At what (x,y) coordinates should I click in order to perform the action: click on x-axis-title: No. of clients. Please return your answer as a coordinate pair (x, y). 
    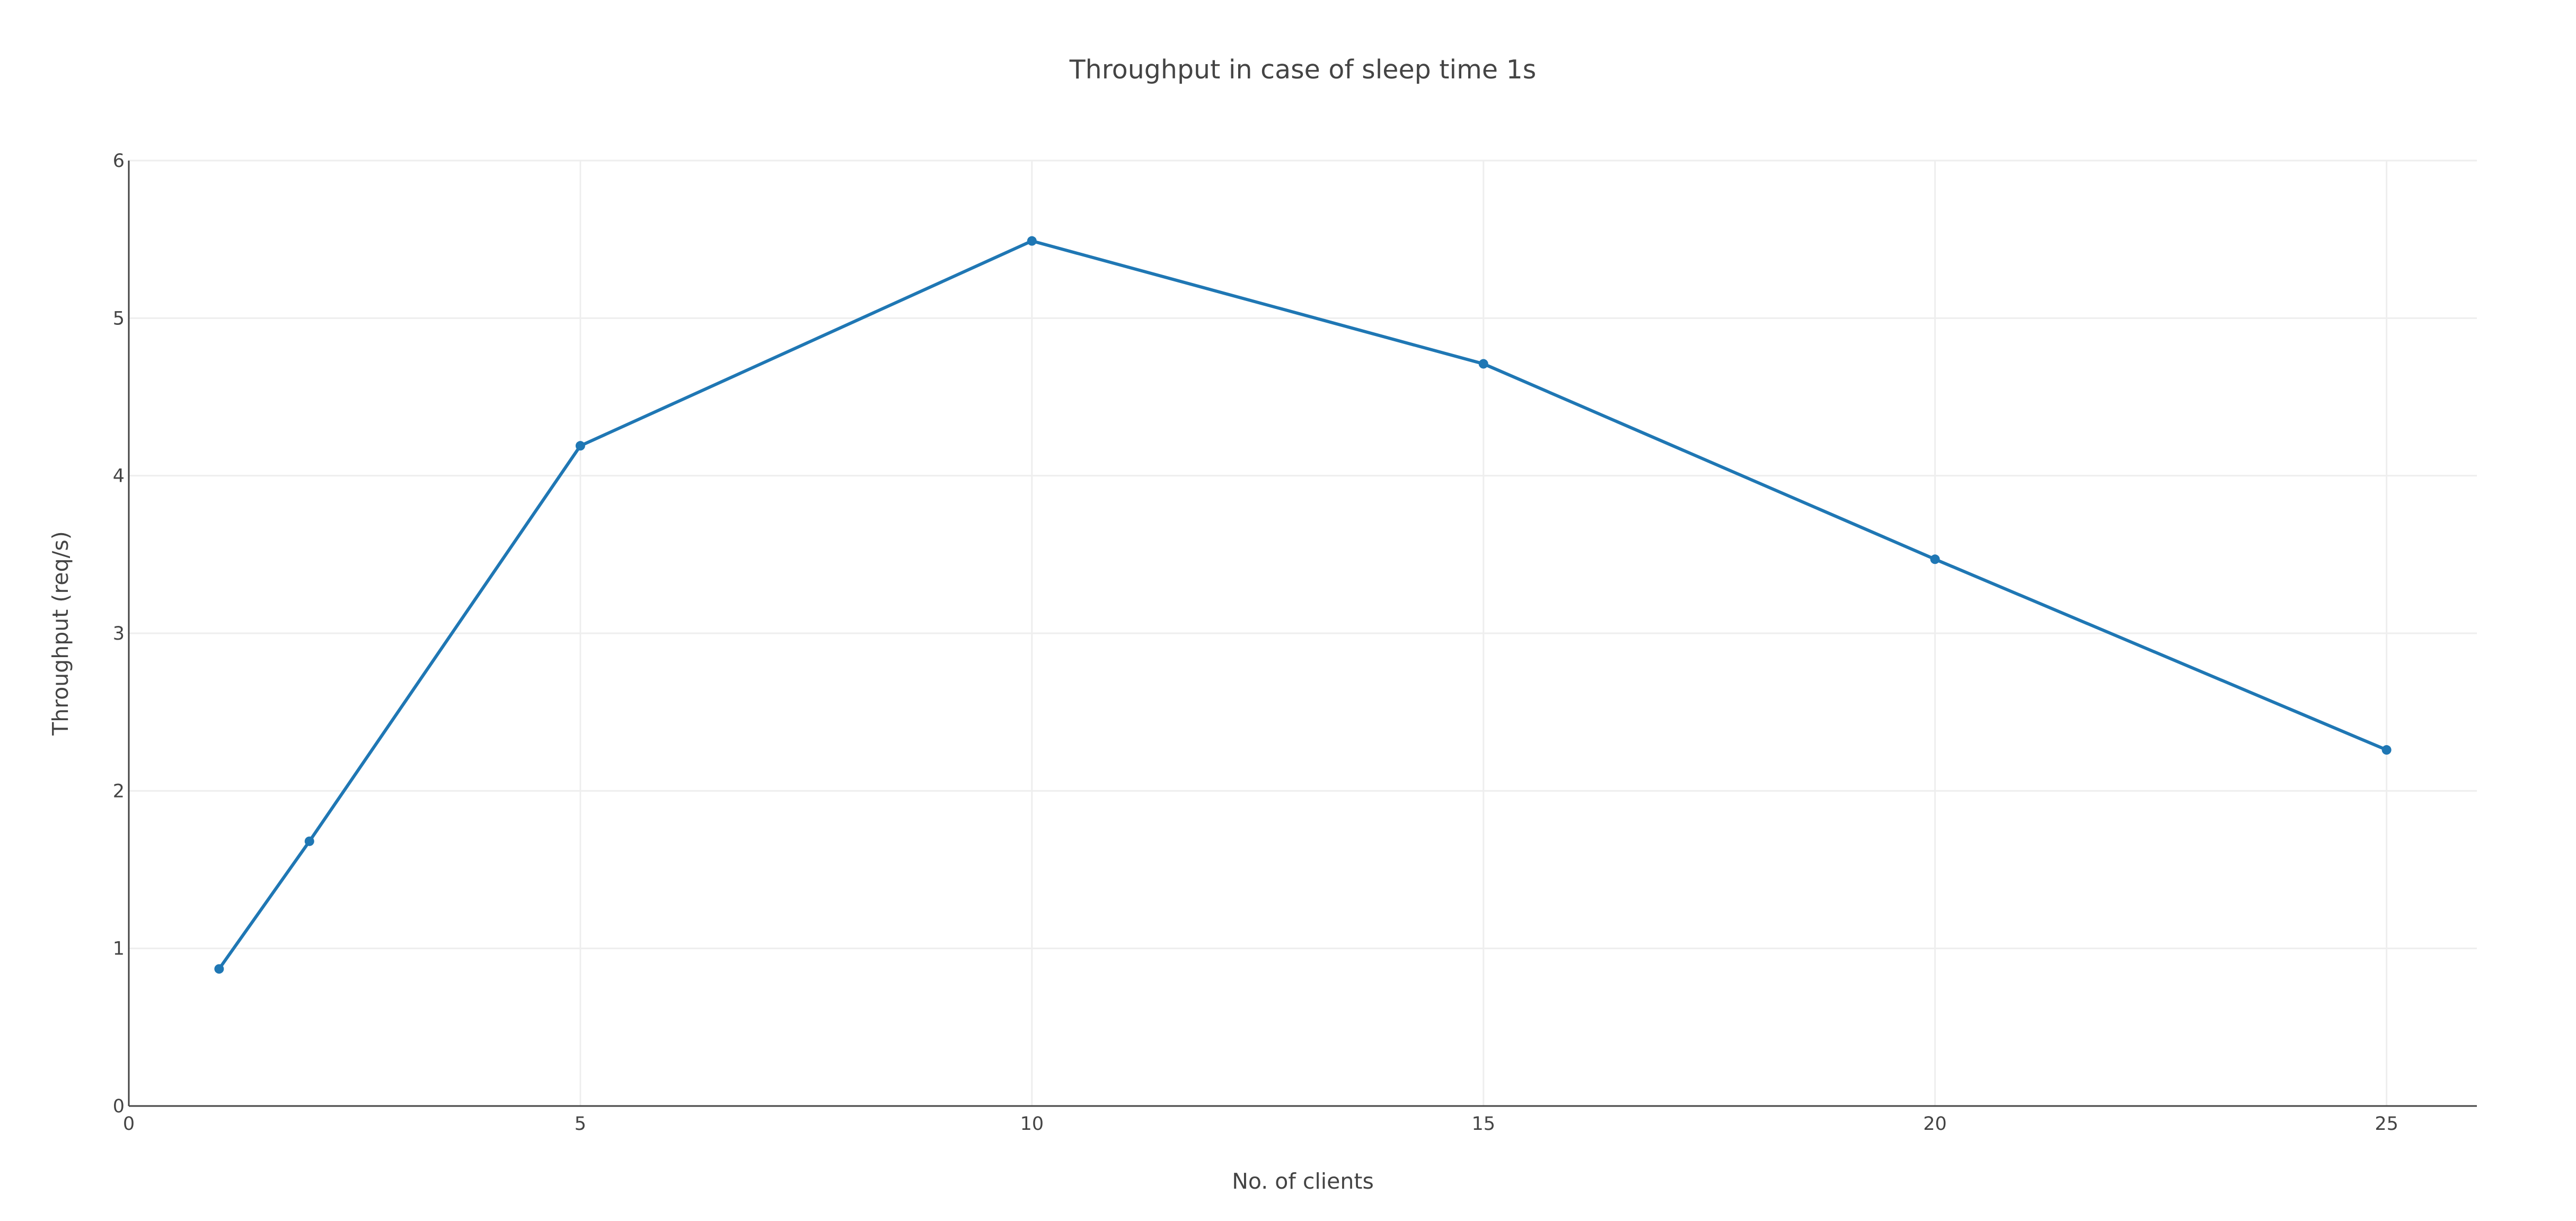
    Looking at the image, I should click on (1303, 1181).